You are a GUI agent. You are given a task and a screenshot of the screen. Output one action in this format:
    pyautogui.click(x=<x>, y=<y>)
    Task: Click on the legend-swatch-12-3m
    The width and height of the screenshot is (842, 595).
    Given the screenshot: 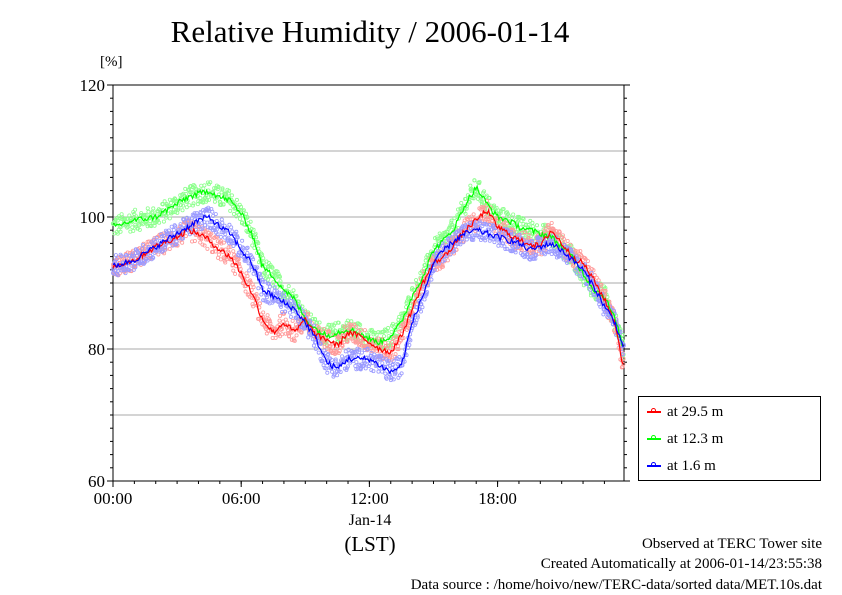 What is the action you would take?
    pyautogui.click(x=654, y=437)
    